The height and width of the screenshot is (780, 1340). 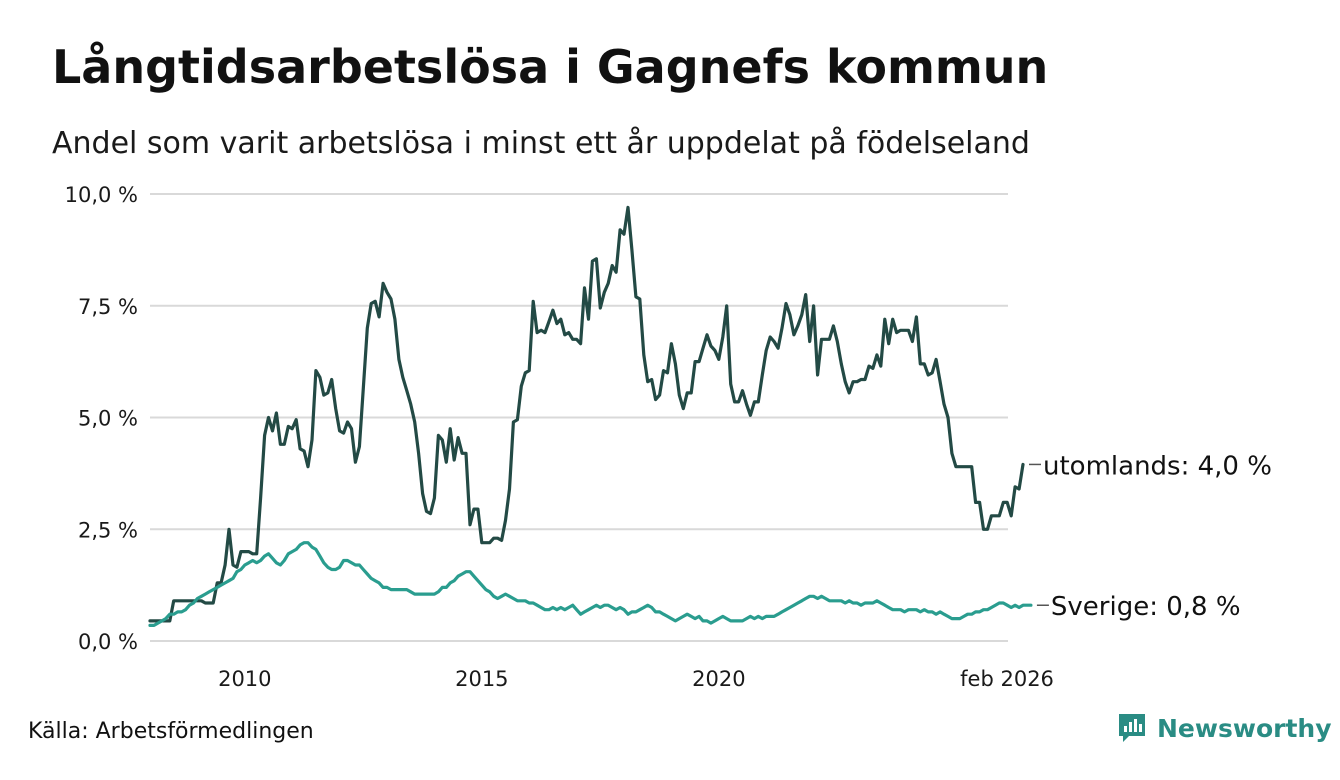 What do you see at coordinates (550, 67) in the screenshot?
I see `chart-title: Långtidsarbetslösa i Gagnefs kommun` at bounding box center [550, 67].